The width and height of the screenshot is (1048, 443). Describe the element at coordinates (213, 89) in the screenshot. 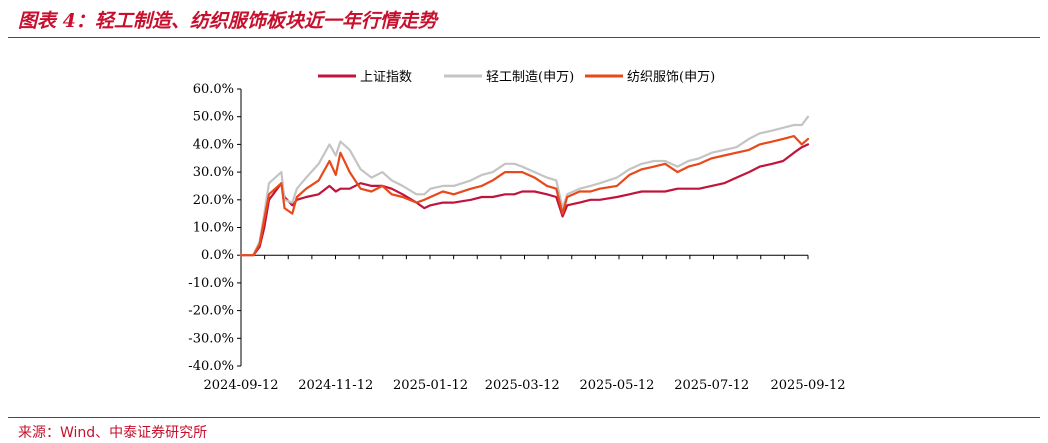

I see `y-tick-label: 60.0%` at that location.